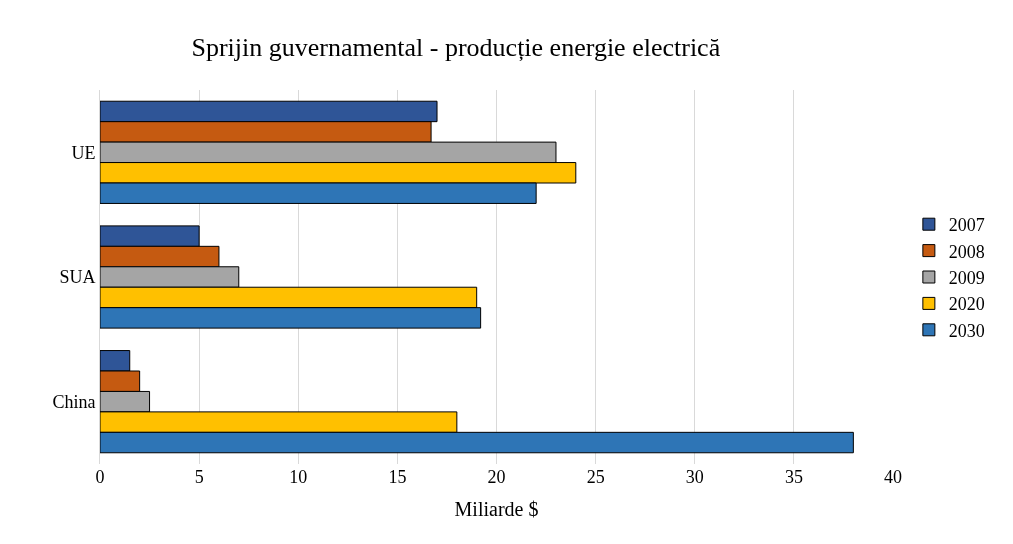 The height and width of the screenshot is (544, 1013). I want to click on x-tick-label: 0, so click(100, 477).